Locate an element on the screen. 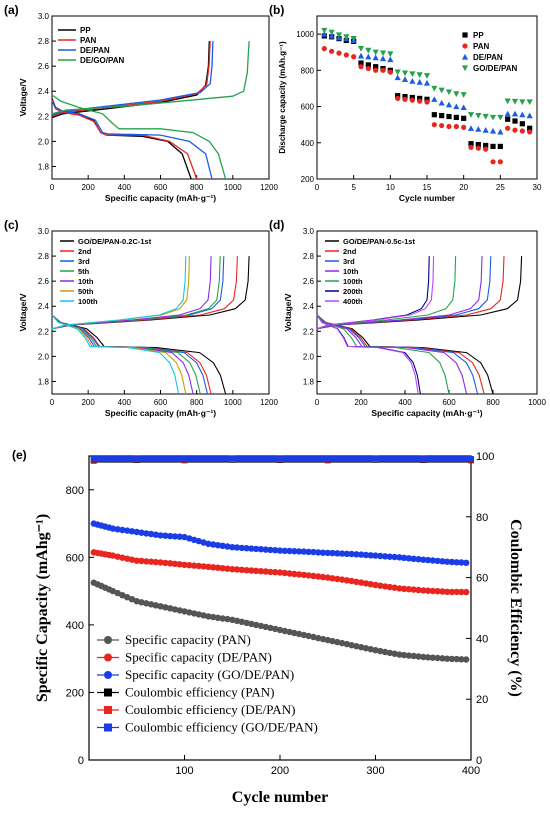 This screenshot has height=815, width=550. y-axis-label: Specific Capacity (mAhg⁻¹) is located at coordinates (42, 608).